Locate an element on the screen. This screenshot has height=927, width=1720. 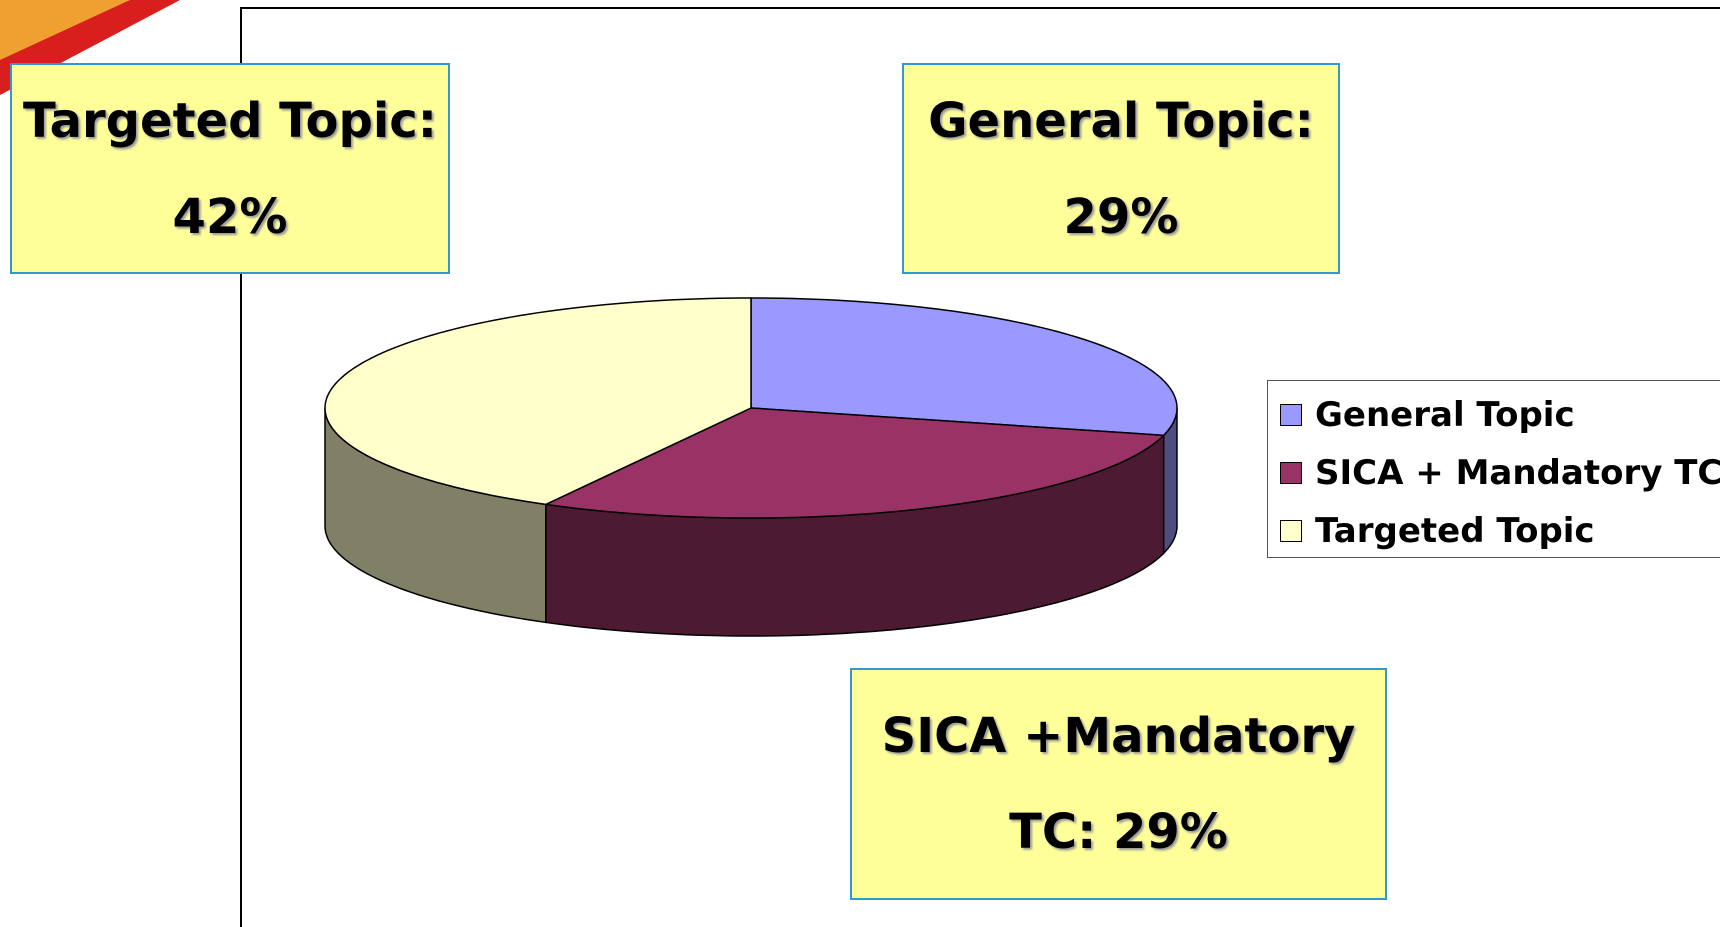
legend-entry: Targeted Topic is located at coordinates (1437, 531).